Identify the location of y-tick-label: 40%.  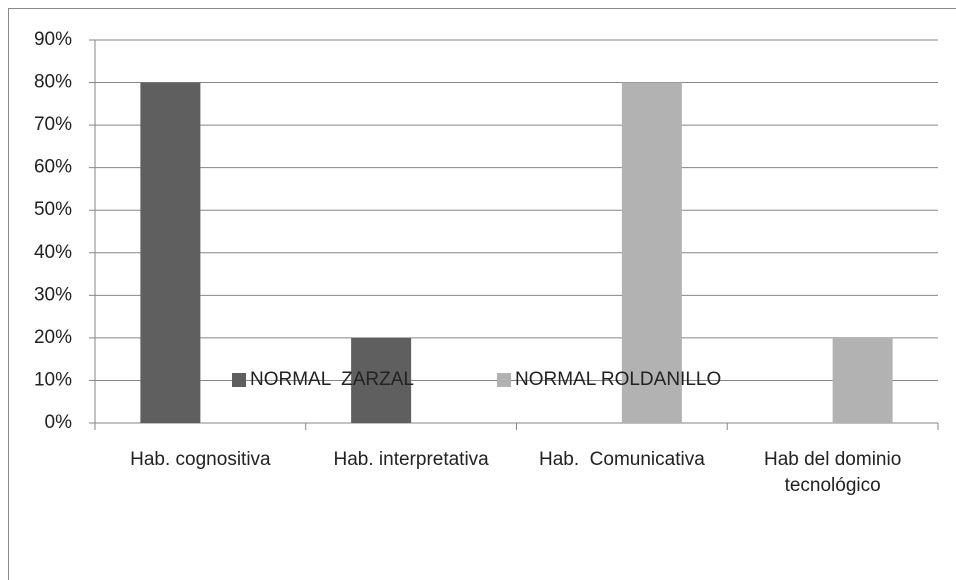
(53, 252).